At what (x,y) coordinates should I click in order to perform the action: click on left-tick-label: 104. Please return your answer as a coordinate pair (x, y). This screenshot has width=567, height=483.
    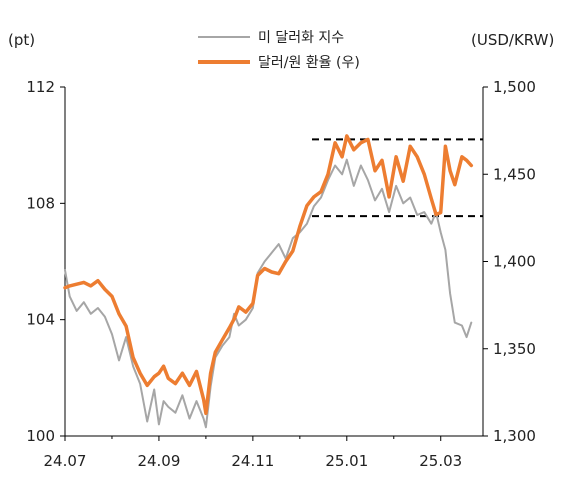
    Looking at the image, I should click on (40, 320).